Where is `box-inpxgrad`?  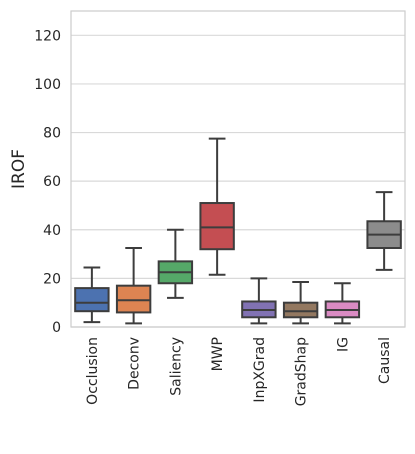
box-inpxgrad is located at coordinates (259, 301).